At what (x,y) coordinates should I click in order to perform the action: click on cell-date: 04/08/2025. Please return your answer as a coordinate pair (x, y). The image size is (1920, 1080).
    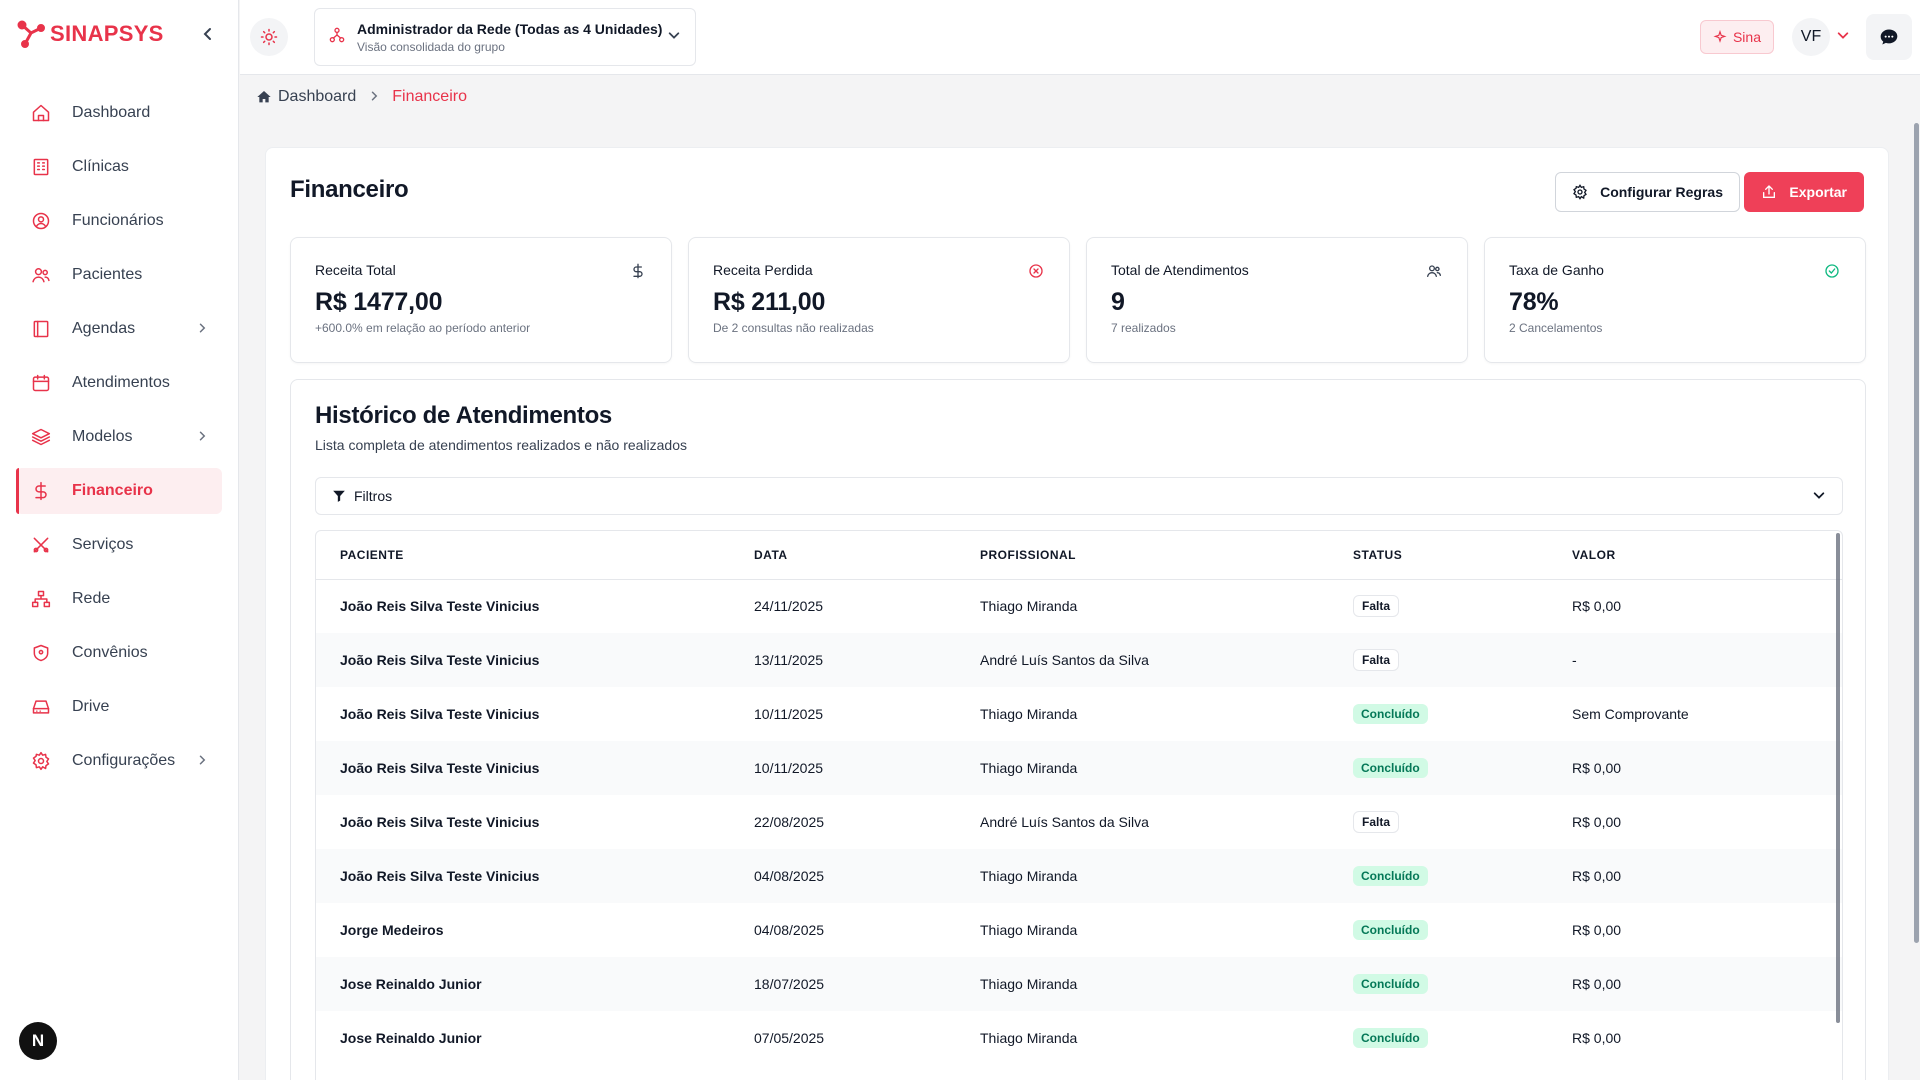
    Looking at the image, I should click on (789, 930).